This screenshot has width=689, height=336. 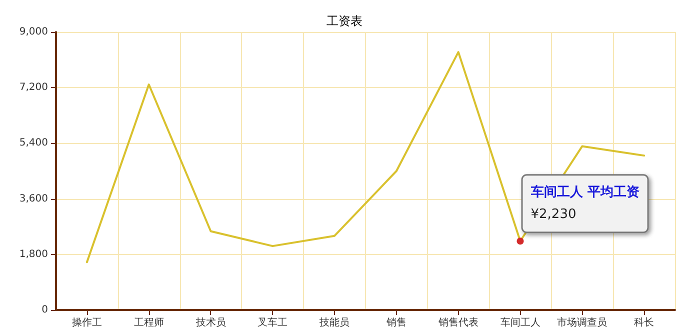 I want to click on y-tick-label: 1,800, so click(x=33, y=254).